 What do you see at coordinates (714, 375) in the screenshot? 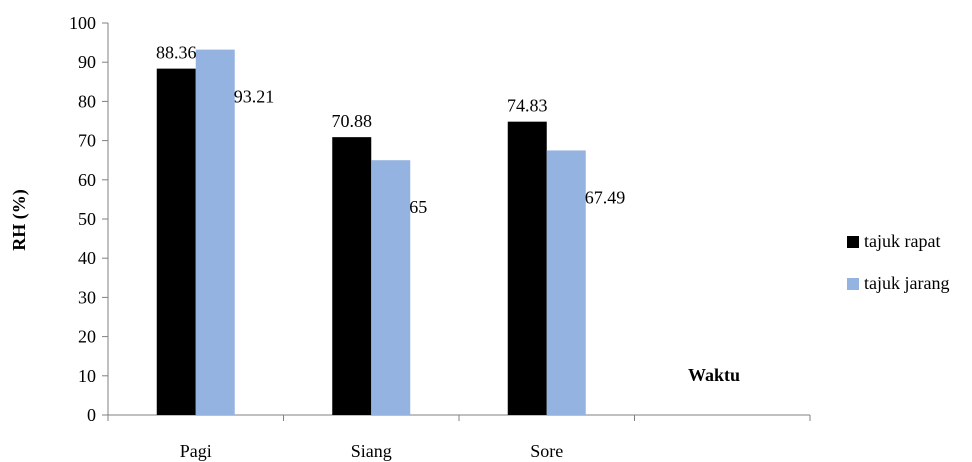
I see `x-axis-title: Waktu` at bounding box center [714, 375].